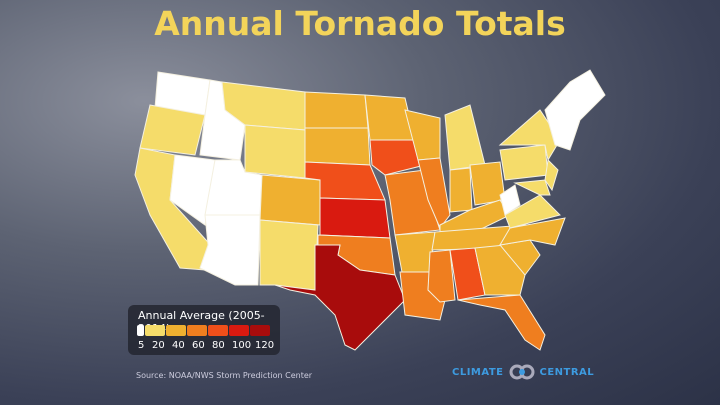 Image resolution: width=720 pixels, height=405 pixels. I want to click on state-nm, so click(289, 255).